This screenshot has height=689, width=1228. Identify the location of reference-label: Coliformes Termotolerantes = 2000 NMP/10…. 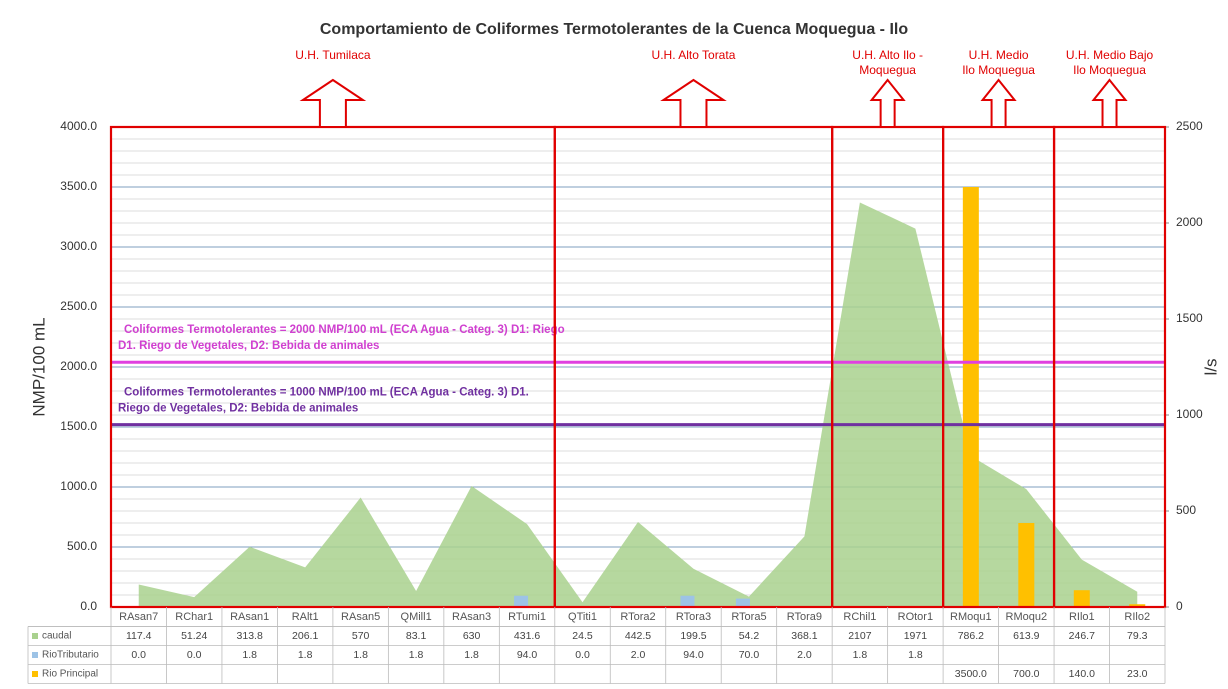
(344, 330).